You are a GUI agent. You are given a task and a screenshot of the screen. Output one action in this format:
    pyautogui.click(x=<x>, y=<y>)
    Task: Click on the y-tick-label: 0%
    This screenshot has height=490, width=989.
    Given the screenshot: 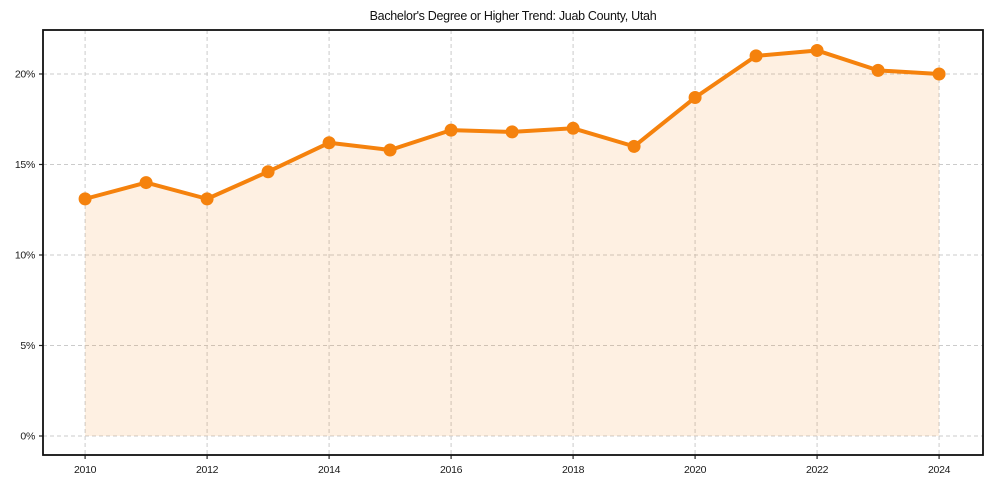 What is the action you would take?
    pyautogui.click(x=27, y=437)
    